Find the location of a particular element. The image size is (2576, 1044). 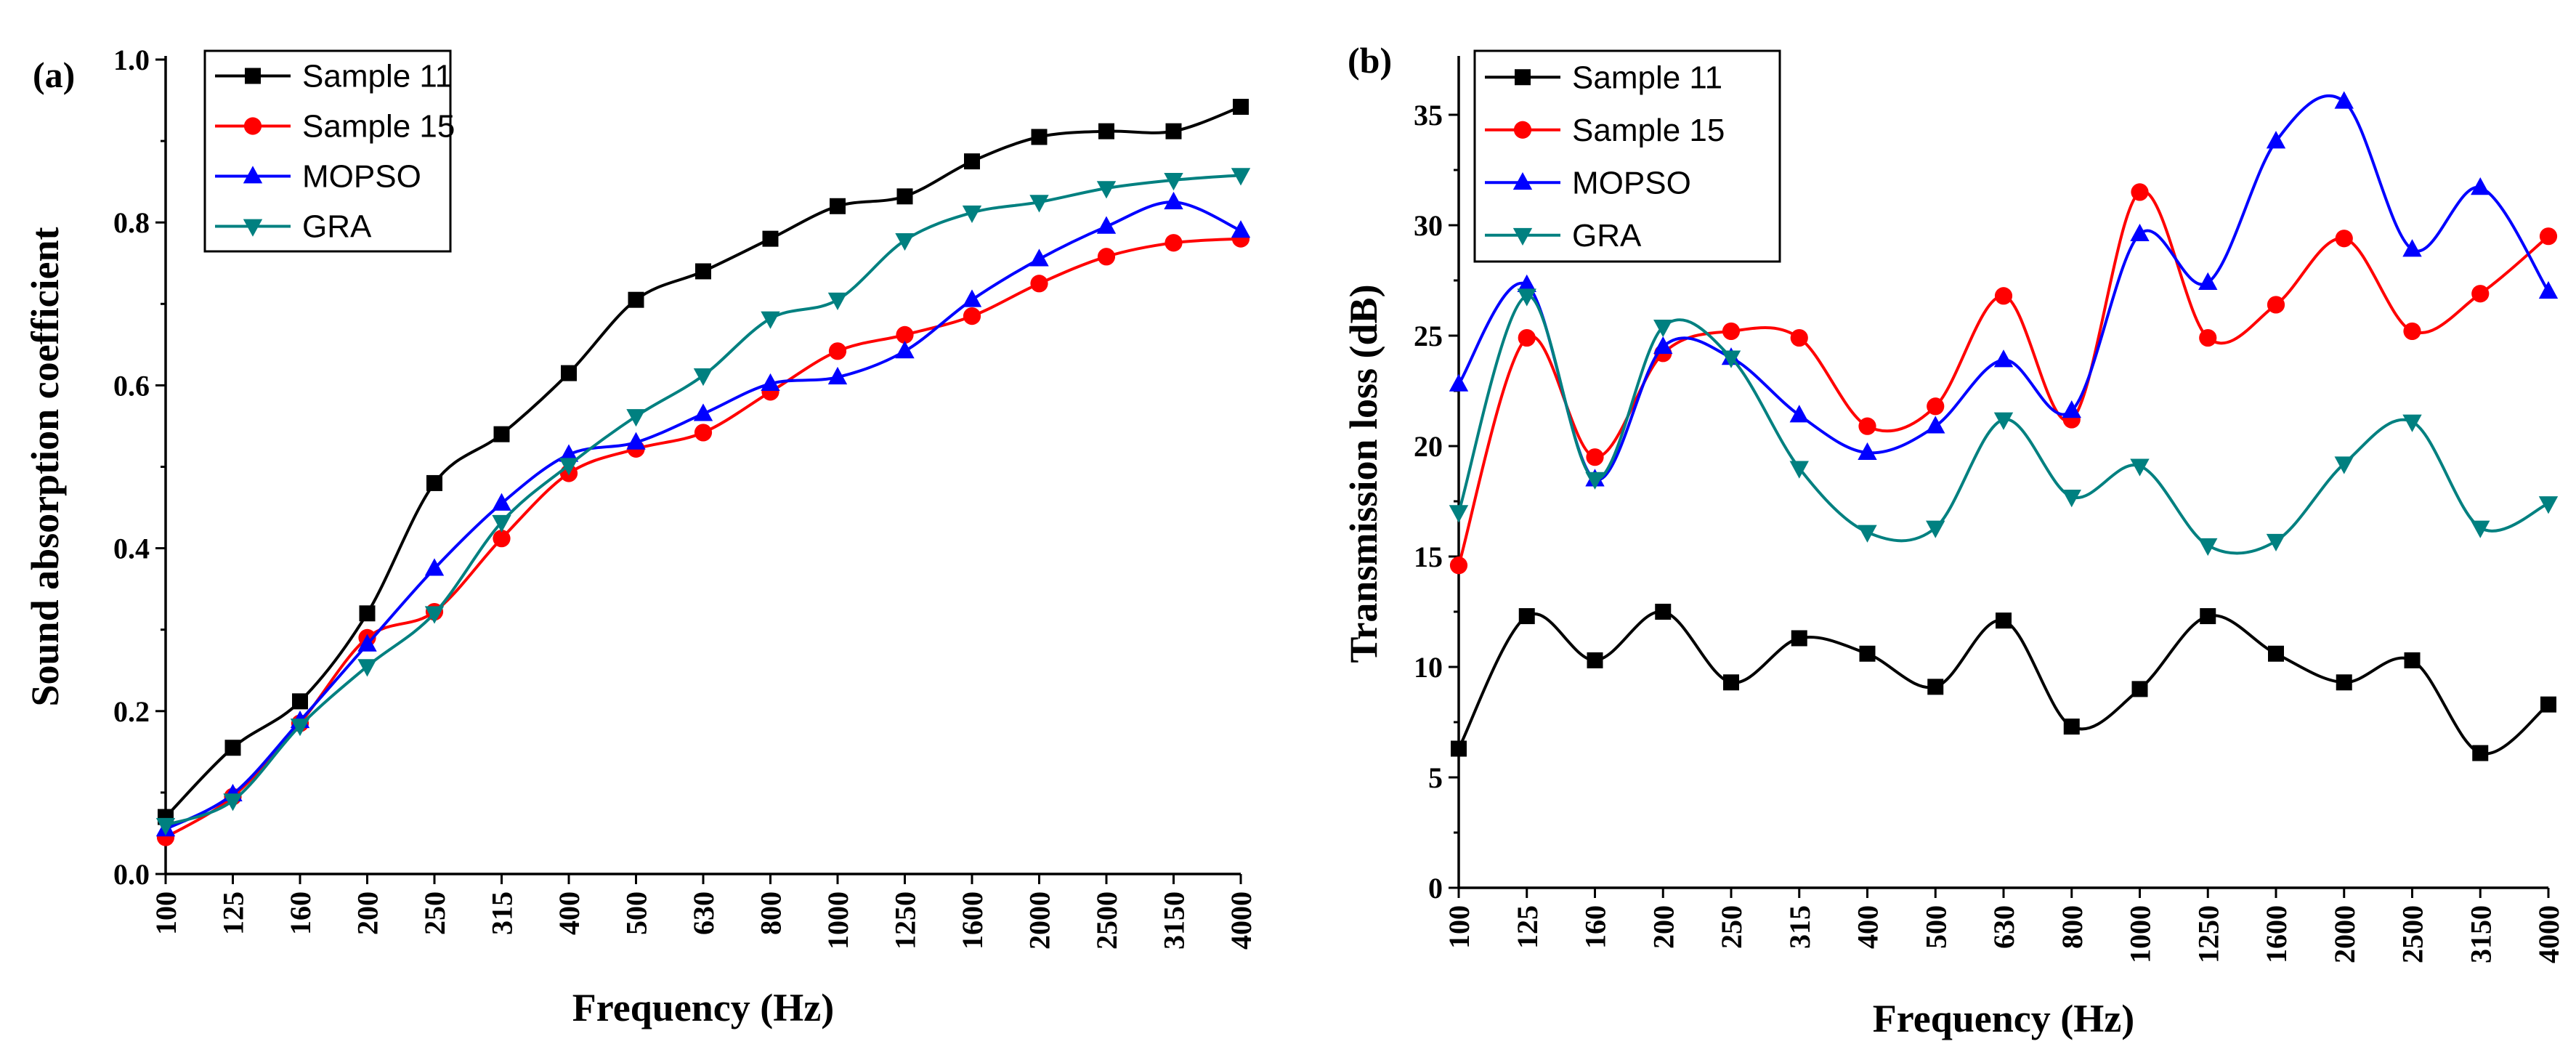

x-tick-label: 2000 is located at coordinates (1040, 920).